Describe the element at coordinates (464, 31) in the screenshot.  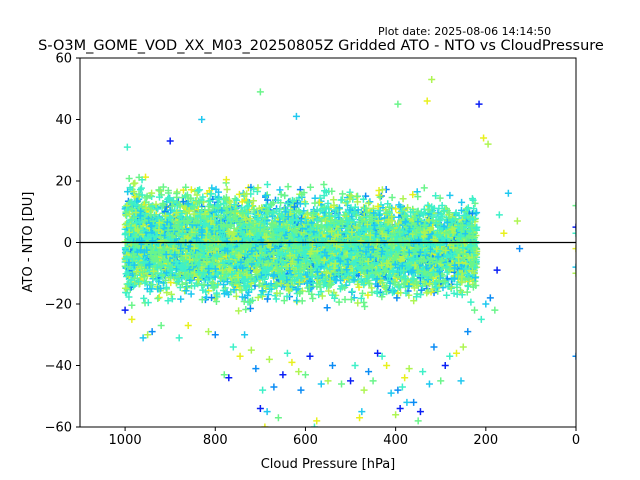
I see `plot-date-text: Plot date: 2025-08-06 14:14:50` at that location.